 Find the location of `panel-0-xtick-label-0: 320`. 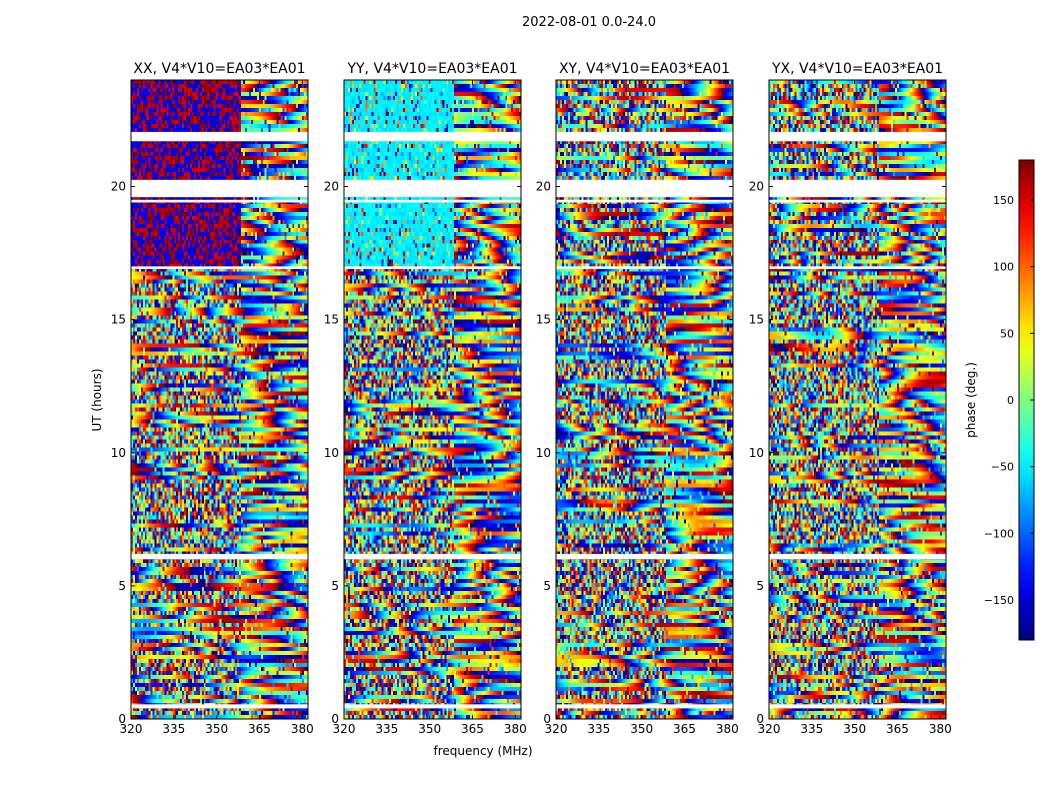

panel-0-xtick-label-0: 320 is located at coordinates (131, 729).